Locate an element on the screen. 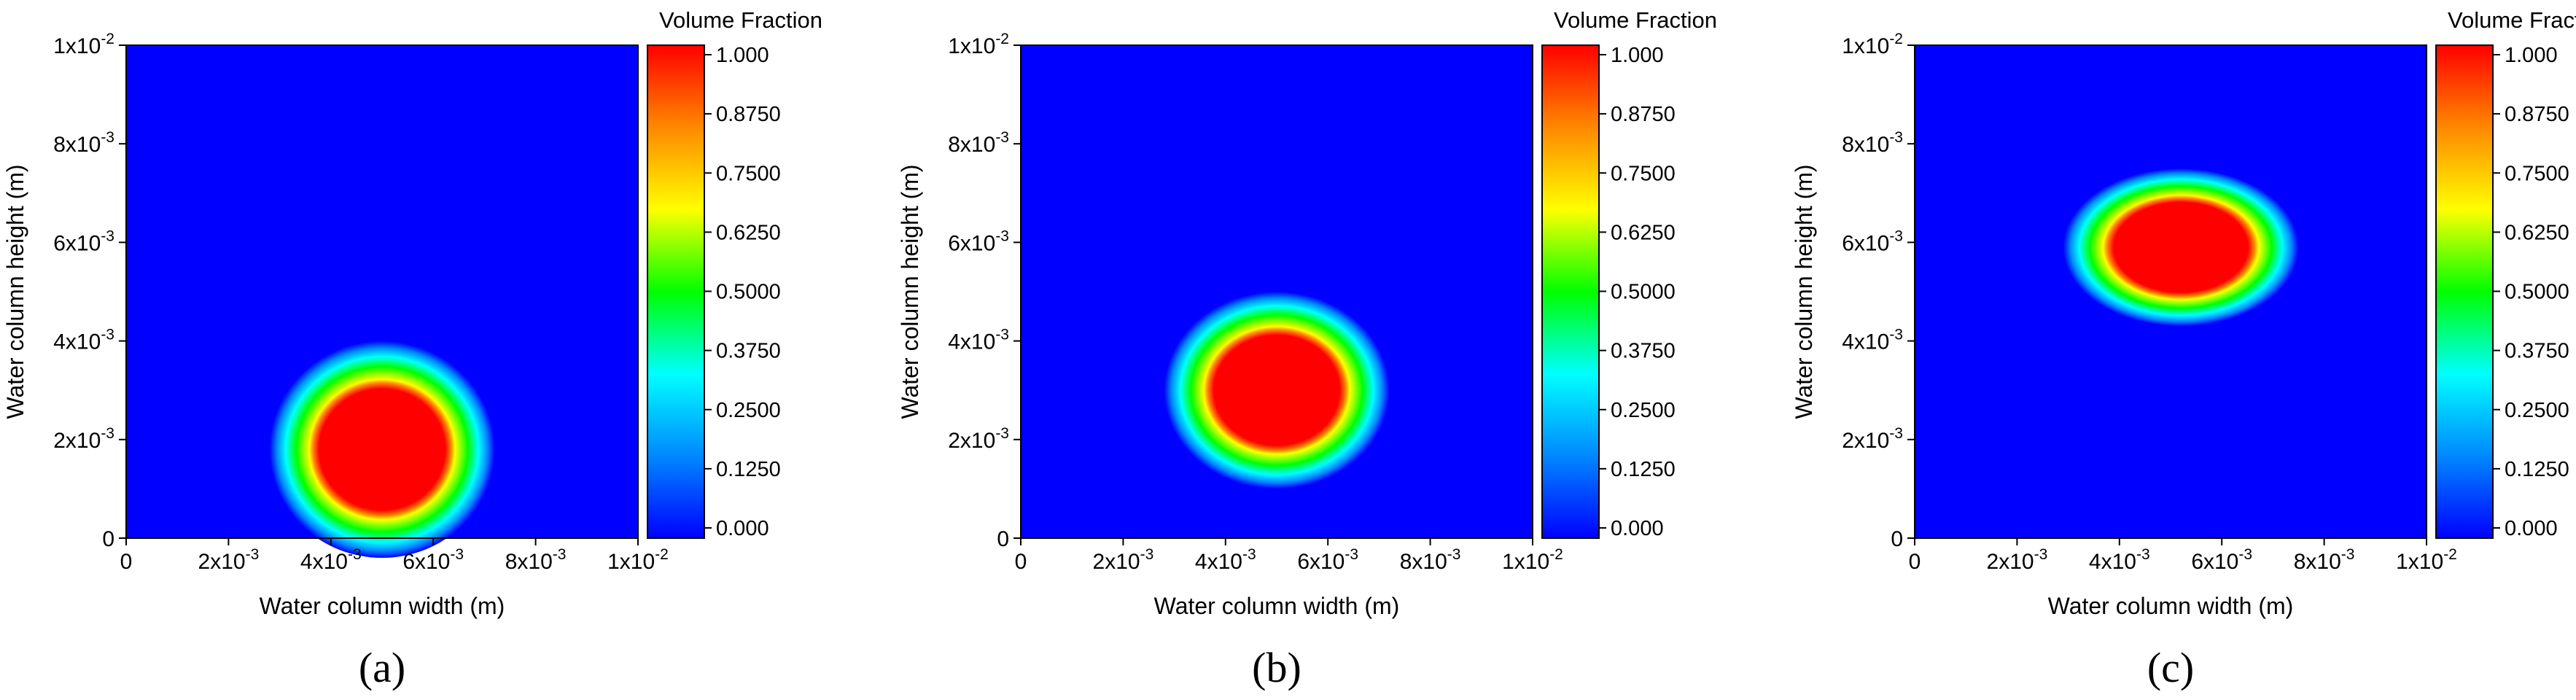 This screenshot has width=2576, height=700. panel-caption: (b) is located at coordinates (1276, 667).